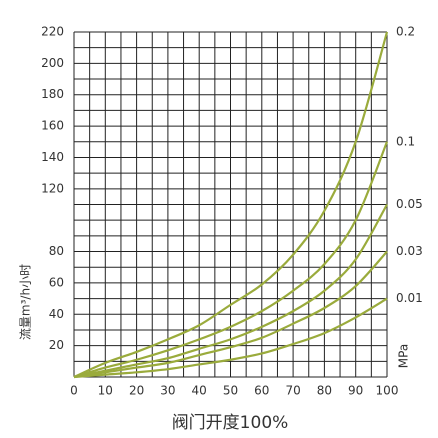 This screenshot has height=438, width=438. What do you see at coordinates (230, 423) in the screenshot?
I see `x-axis-label: 阀门开度100%` at bounding box center [230, 423].